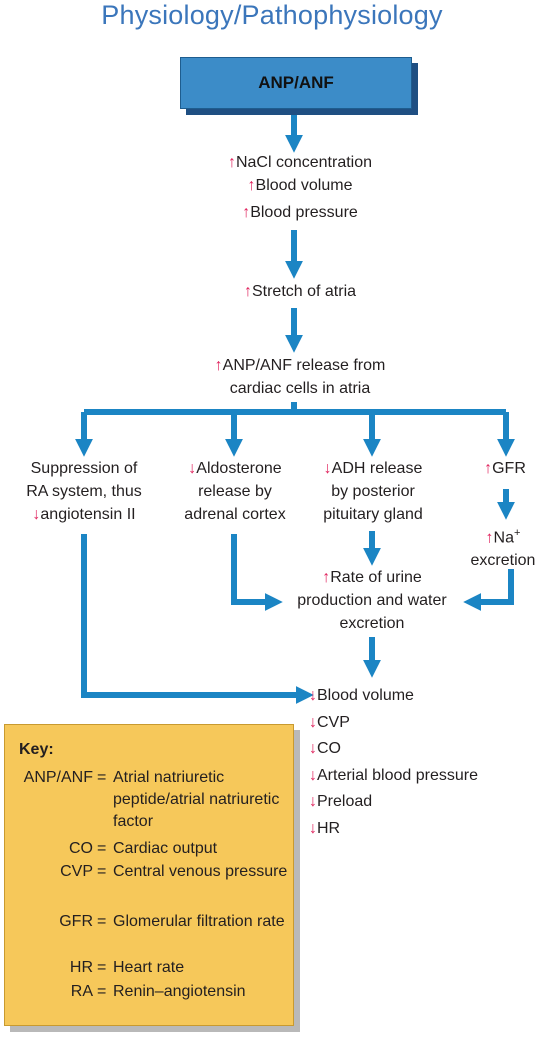 The height and width of the screenshot is (1041, 544). Describe the element at coordinates (179, 991) in the screenshot. I see `key-definition: Renin–angiotensin` at that location.